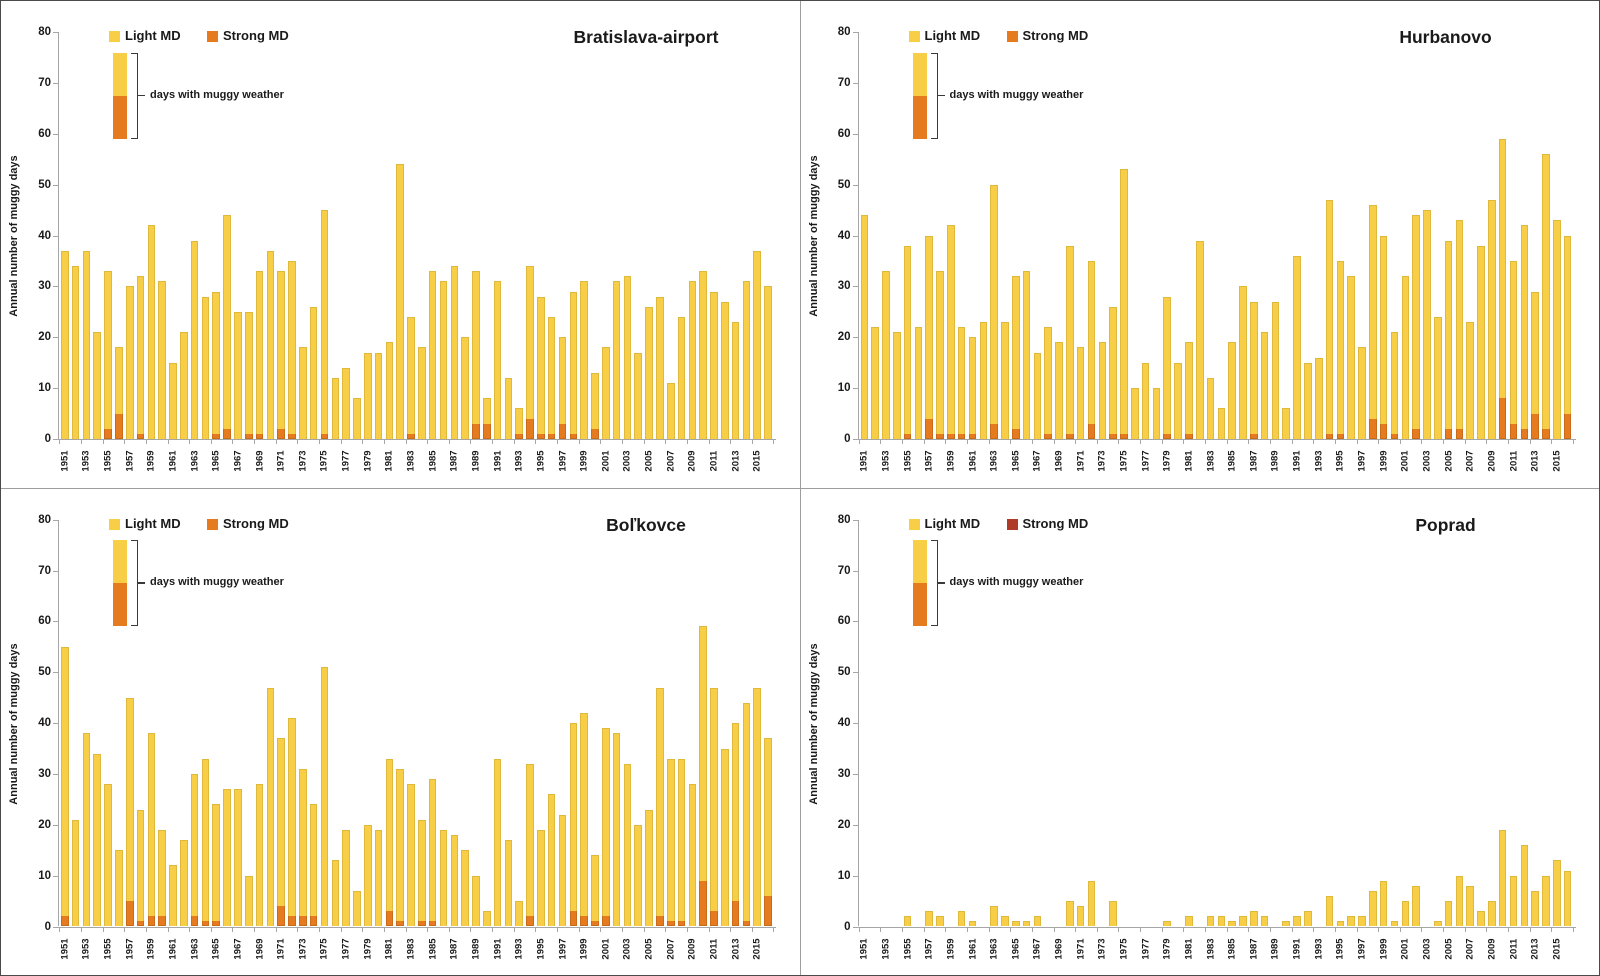 The height and width of the screenshot is (976, 1600). I want to click on bar-2012, so click(725, 370).